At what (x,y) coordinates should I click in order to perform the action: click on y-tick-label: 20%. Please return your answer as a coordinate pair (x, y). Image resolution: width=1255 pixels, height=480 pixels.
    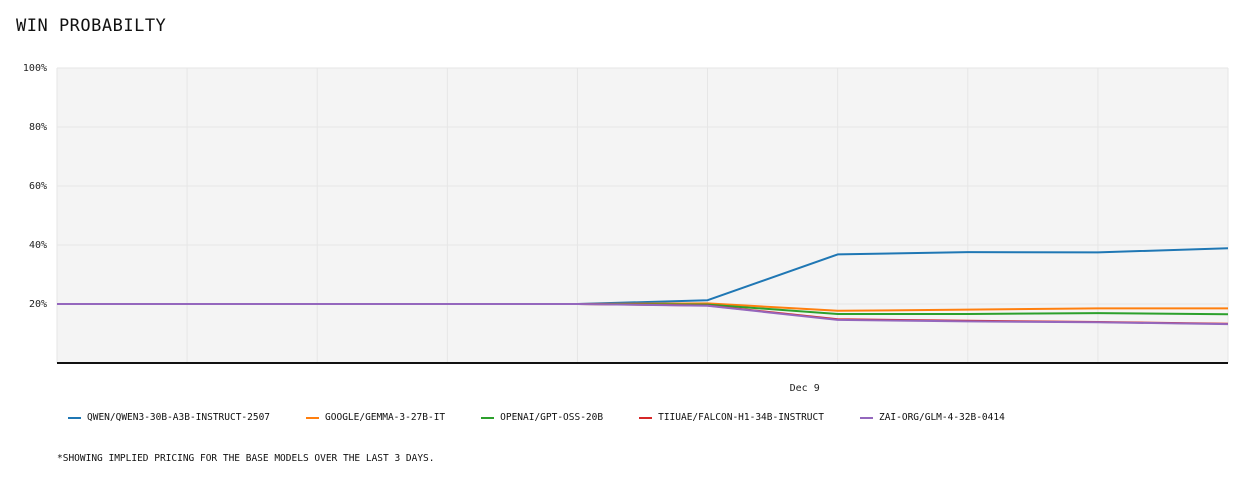
    Looking at the image, I should click on (38, 304).